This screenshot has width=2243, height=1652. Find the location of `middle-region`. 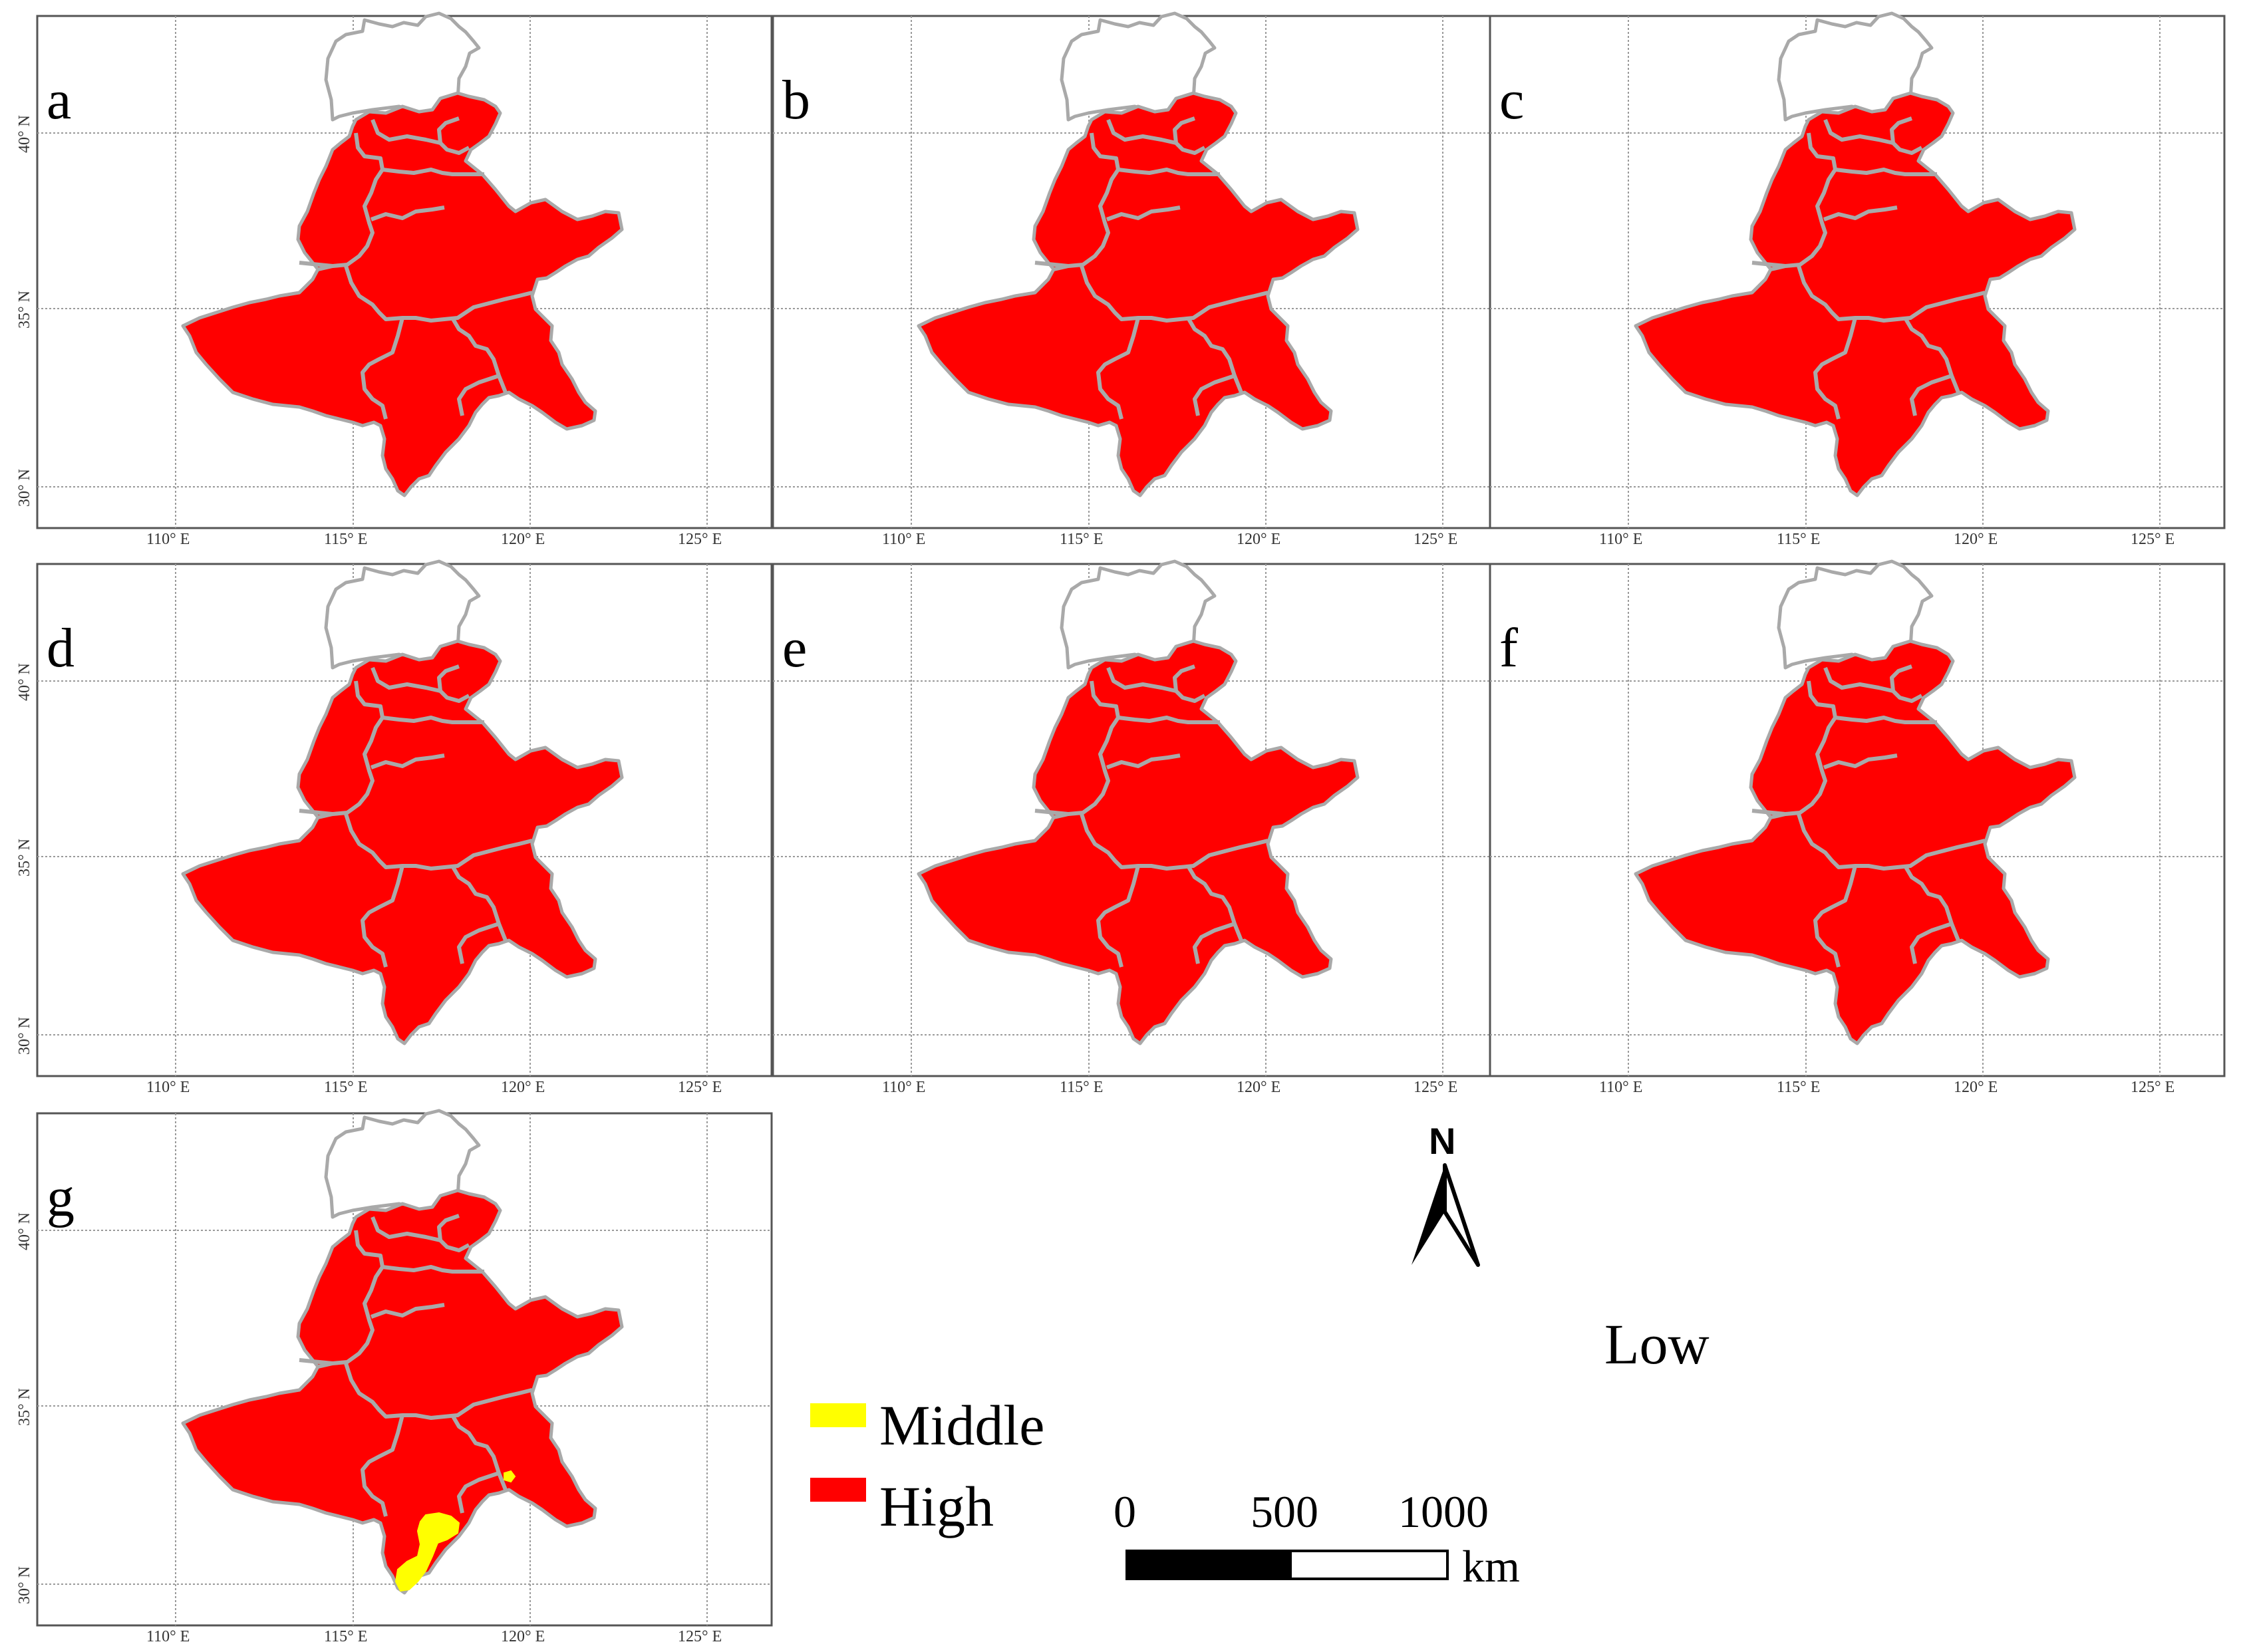

middle-region is located at coordinates (427, 1552).